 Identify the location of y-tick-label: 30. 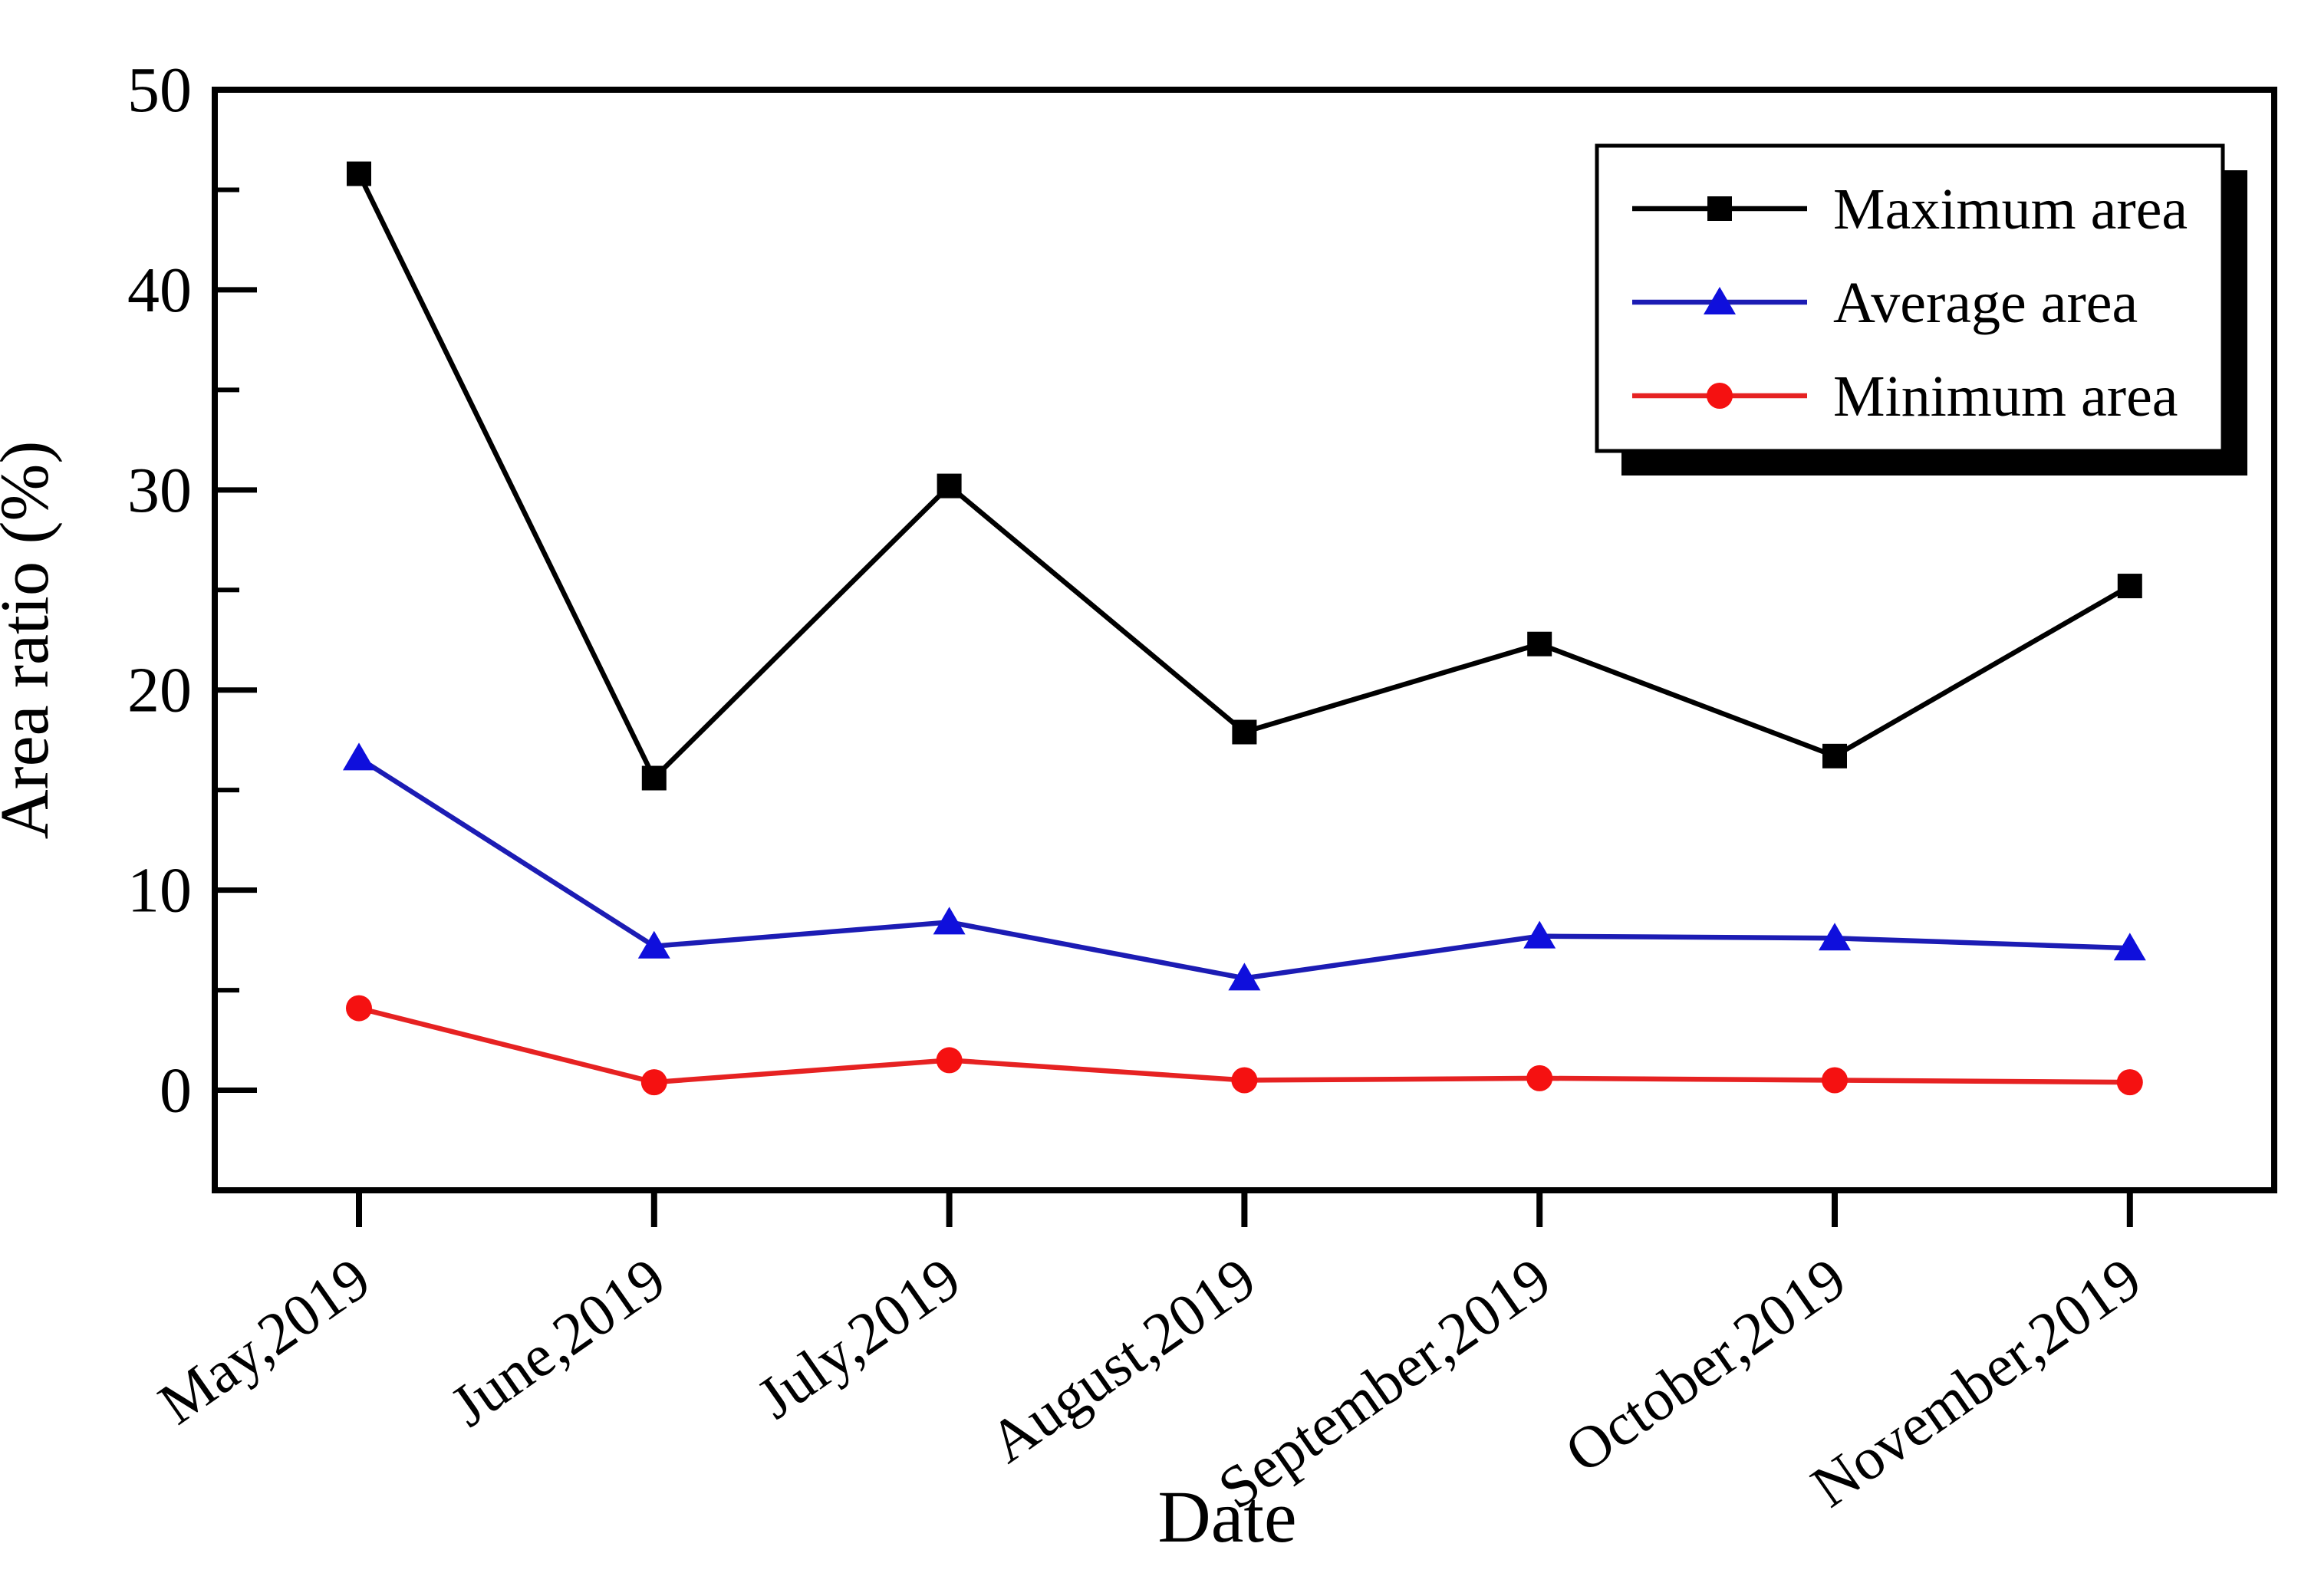
(159, 490).